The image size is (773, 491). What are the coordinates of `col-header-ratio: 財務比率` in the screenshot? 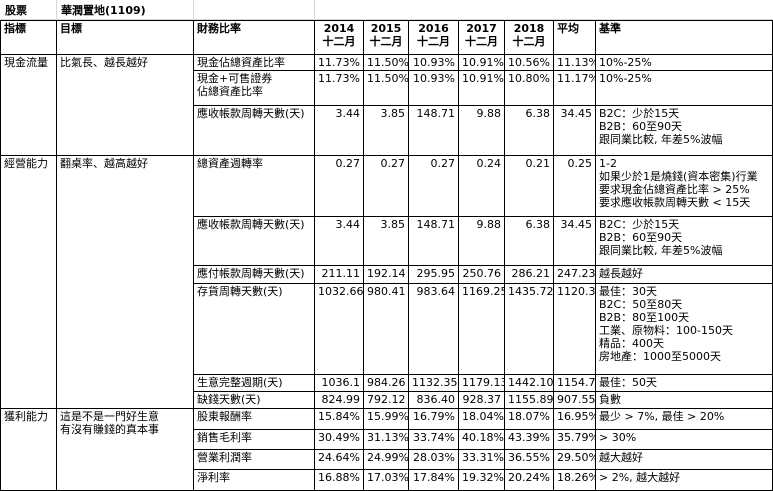 It's located at (254, 37).